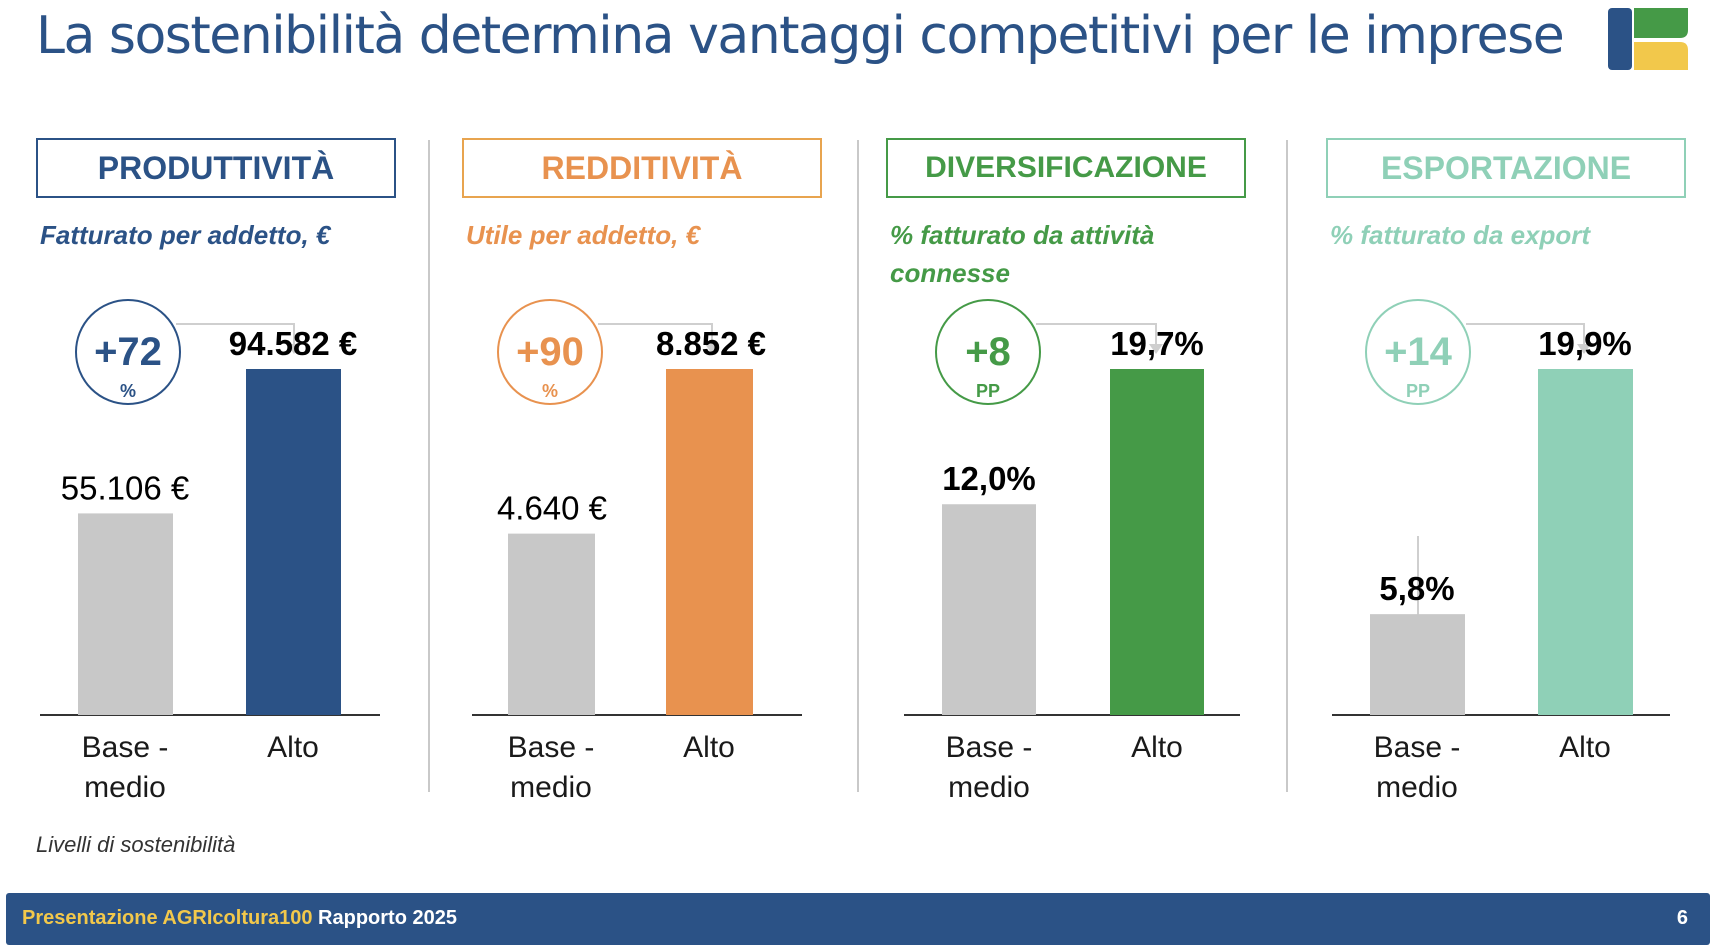 The width and height of the screenshot is (1716, 950). I want to click on panel-subtitle: % fatturato da attività connesse, so click(1022, 254).